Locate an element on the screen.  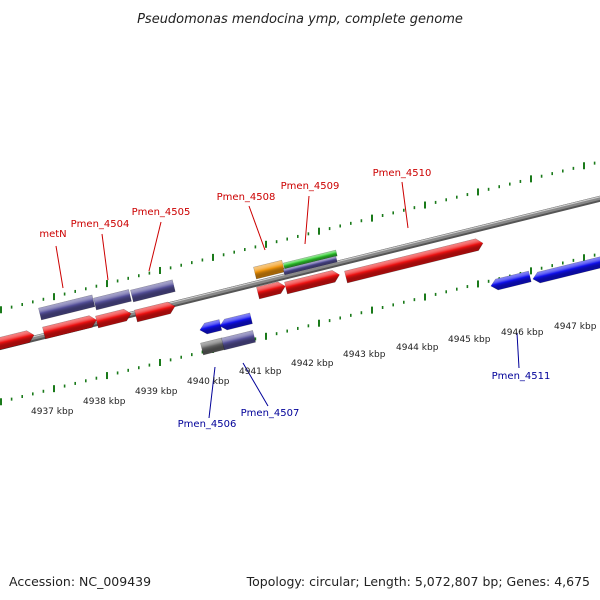
cog-pmen-4509-green-shade is located at coordinates (310, 259).